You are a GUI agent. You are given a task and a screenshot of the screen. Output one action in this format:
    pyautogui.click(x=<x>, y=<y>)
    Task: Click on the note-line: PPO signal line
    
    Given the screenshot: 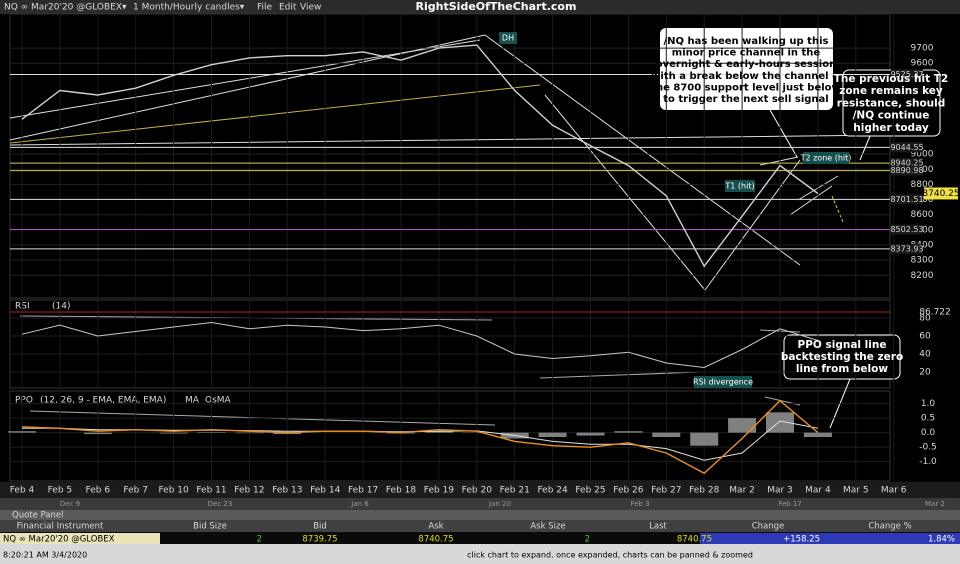 What is the action you would take?
    pyautogui.click(x=842, y=345)
    